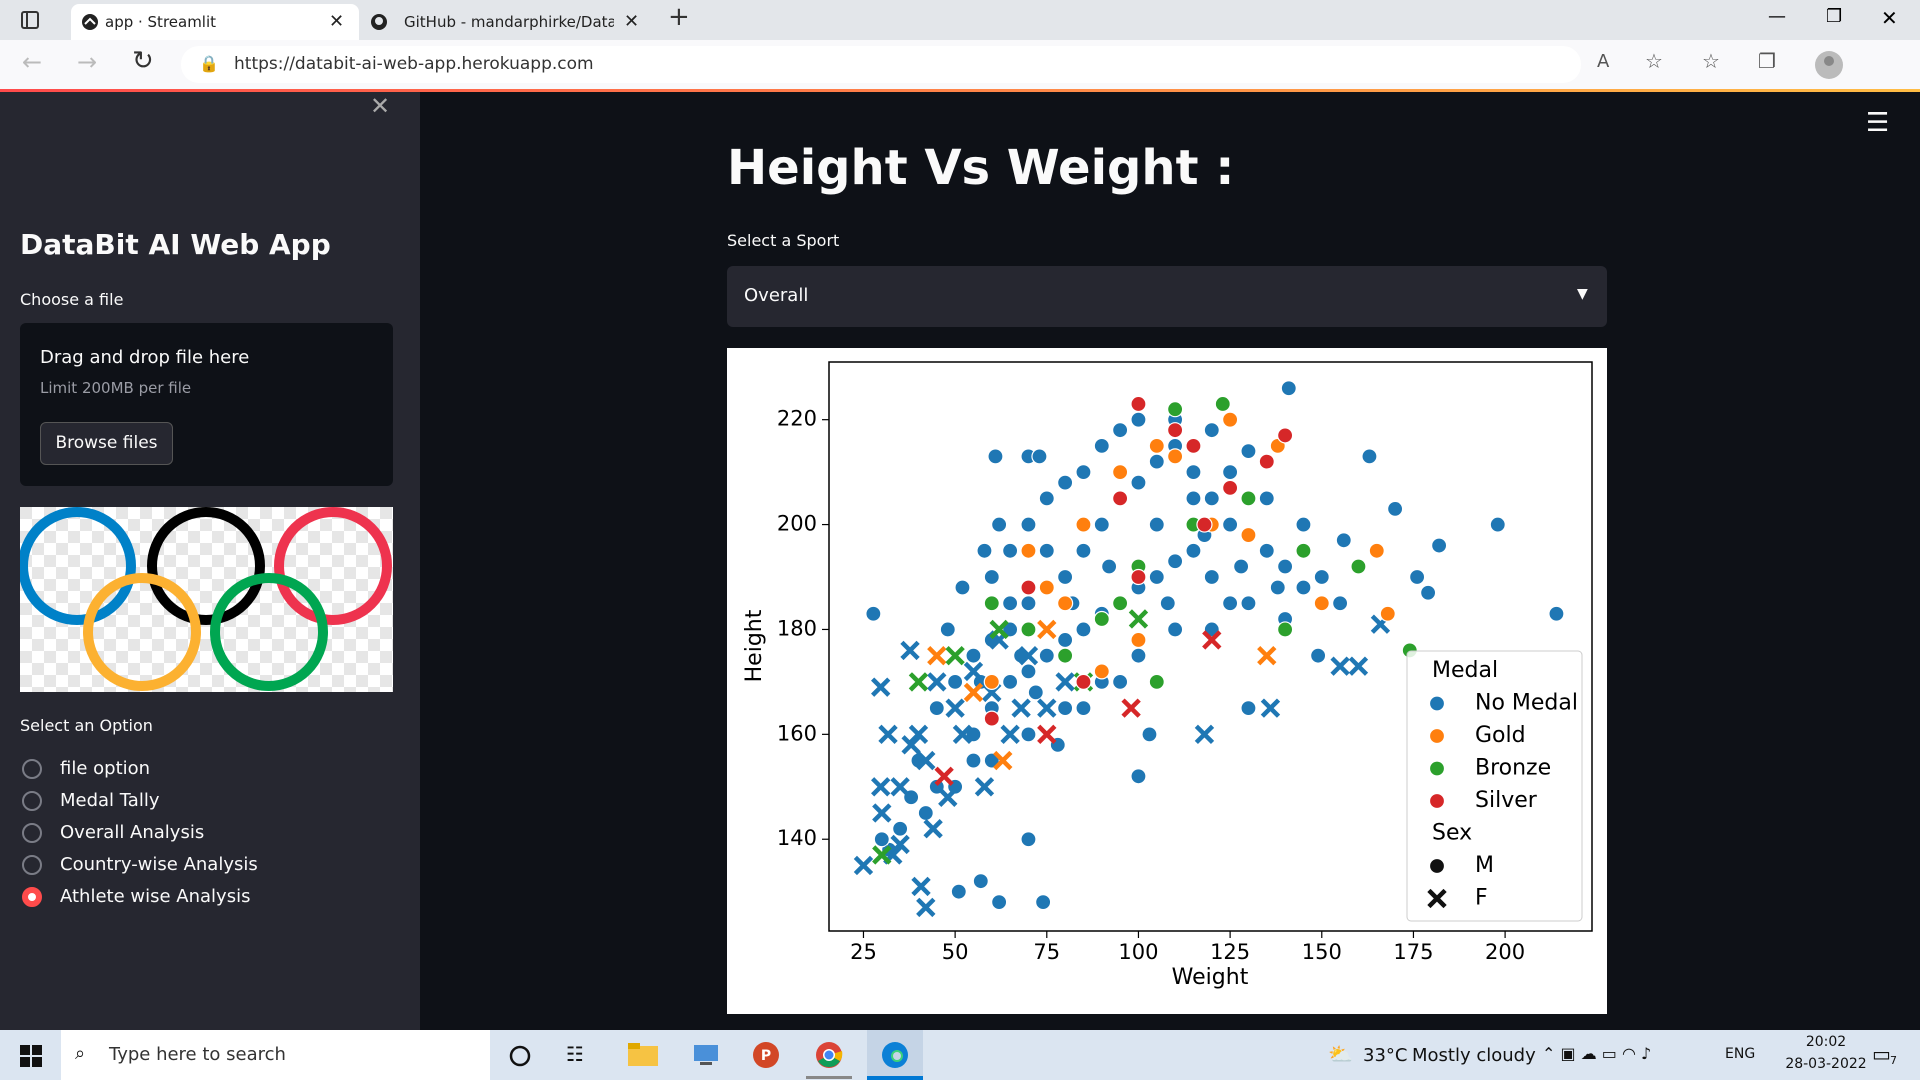 The image size is (1920, 1080). I want to click on profile, so click(1829, 65).